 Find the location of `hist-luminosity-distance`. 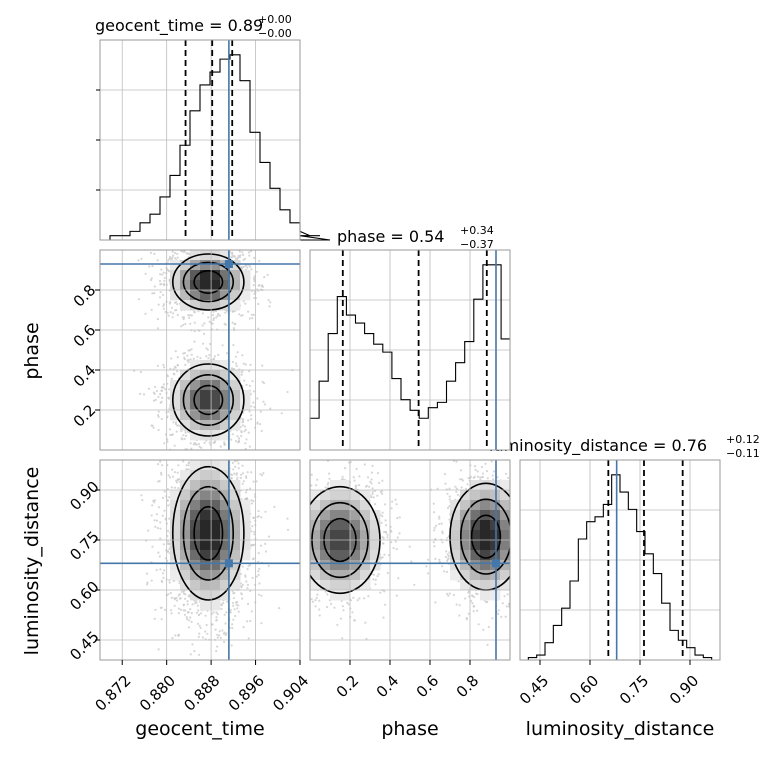

hist-luminosity-distance is located at coordinates (620, 560).